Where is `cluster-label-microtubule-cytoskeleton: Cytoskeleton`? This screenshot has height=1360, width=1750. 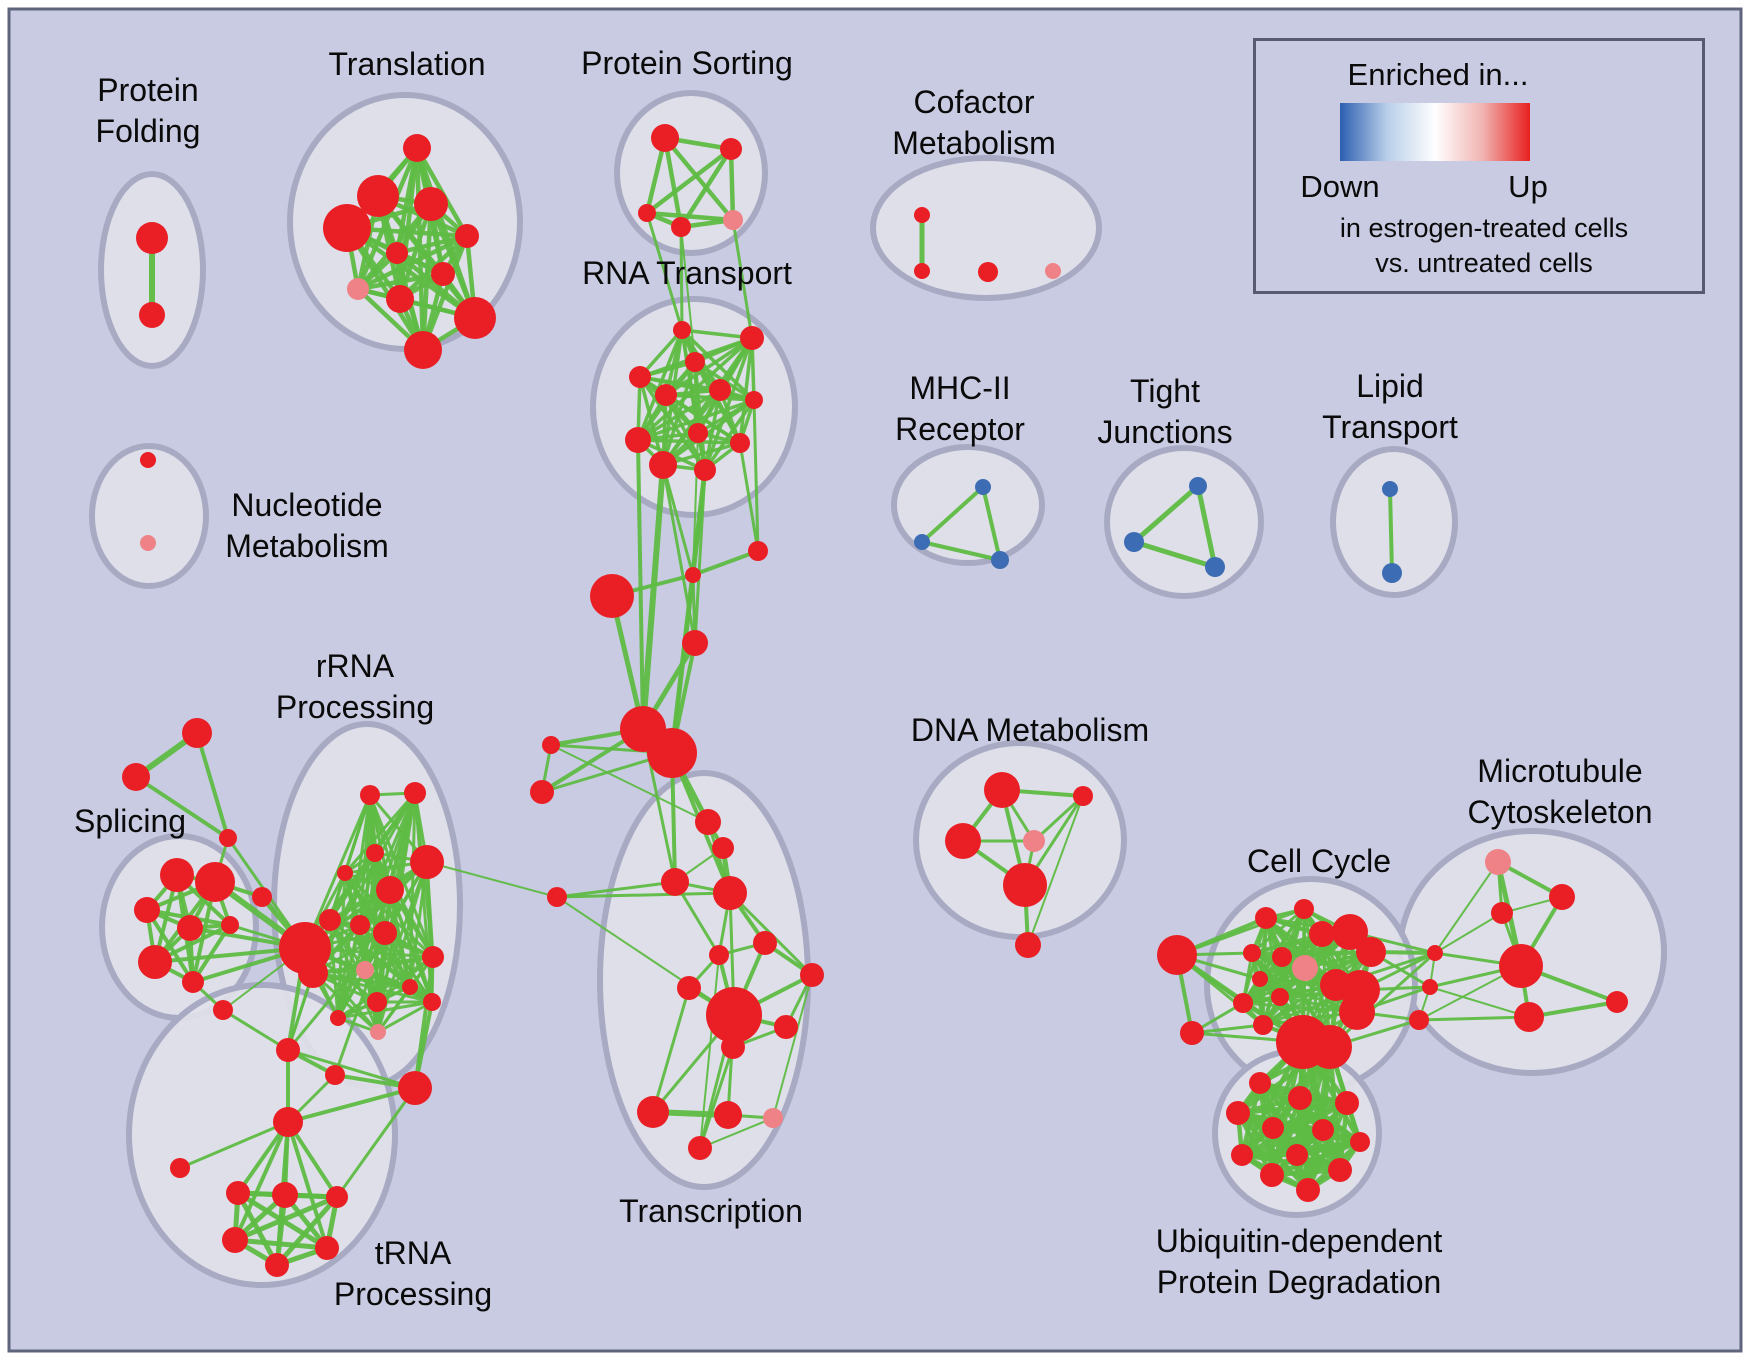 cluster-label-microtubule-cytoskeleton: Cytoskeleton is located at coordinates (1560, 812).